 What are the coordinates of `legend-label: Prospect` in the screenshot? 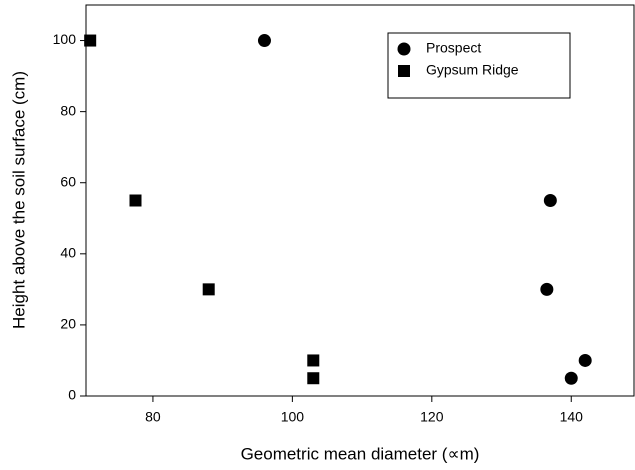 It's located at (453, 48).